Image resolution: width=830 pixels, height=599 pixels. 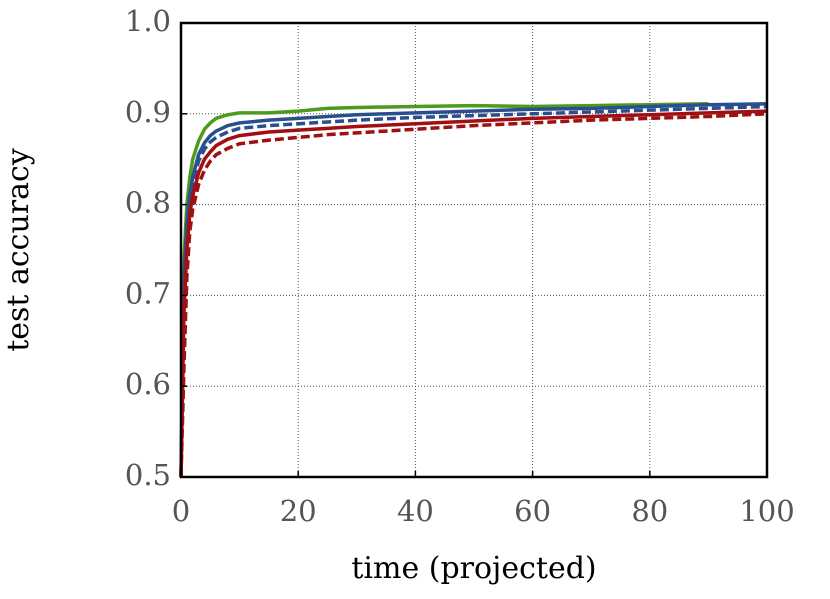 I want to click on y-tick-label: 1.0, so click(x=148, y=21).